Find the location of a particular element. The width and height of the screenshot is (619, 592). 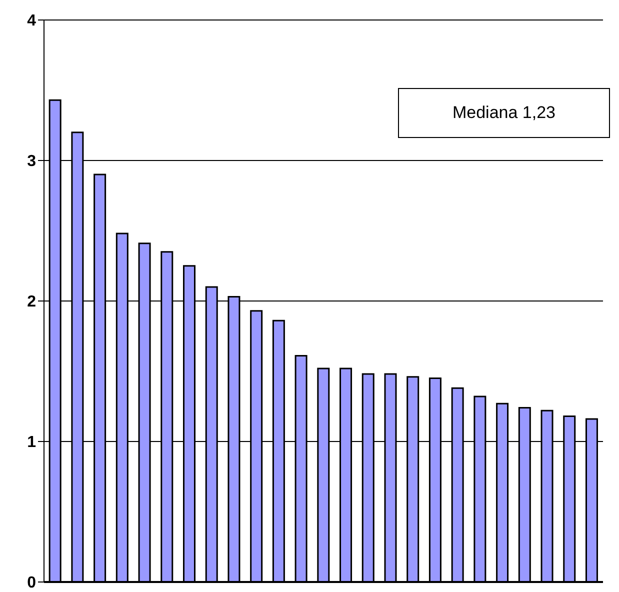

y-tick-label: 1 is located at coordinates (31, 443).